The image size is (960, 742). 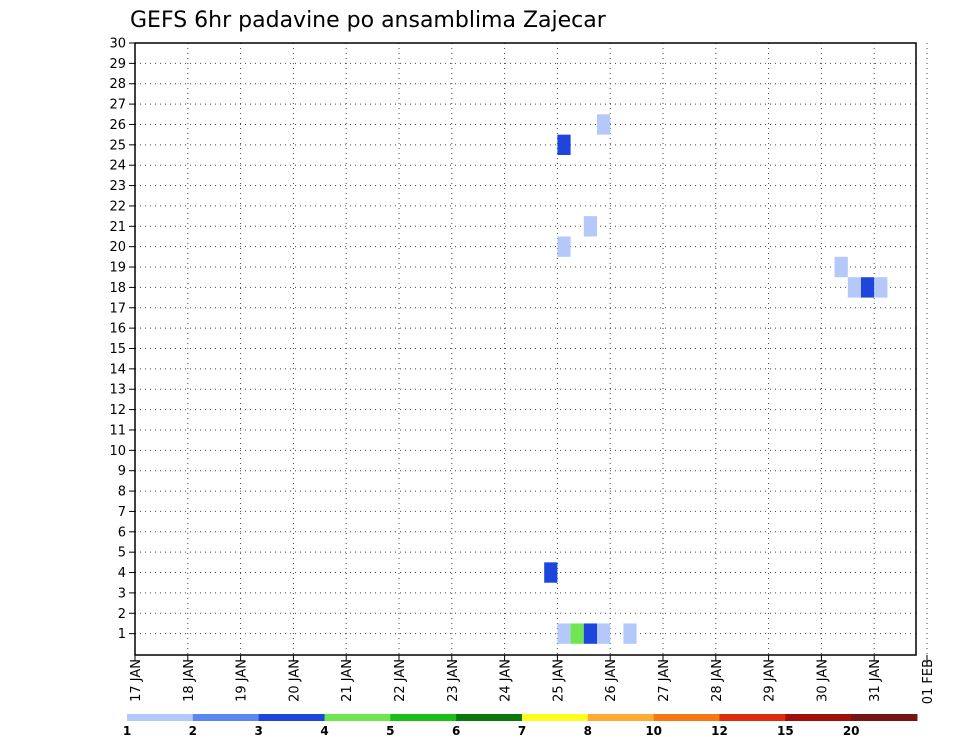 What do you see at coordinates (453, 680) in the screenshot?
I see `x-tick-label: 23 JAN` at bounding box center [453, 680].